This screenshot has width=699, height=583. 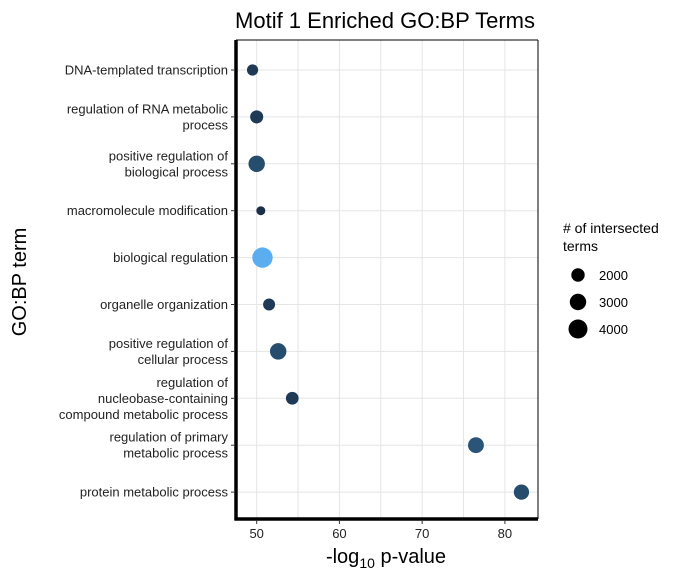 What do you see at coordinates (385, 20) in the screenshot?
I see `chart-title: Motif 1 Enriched GO:BP Terms` at bounding box center [385, 20].